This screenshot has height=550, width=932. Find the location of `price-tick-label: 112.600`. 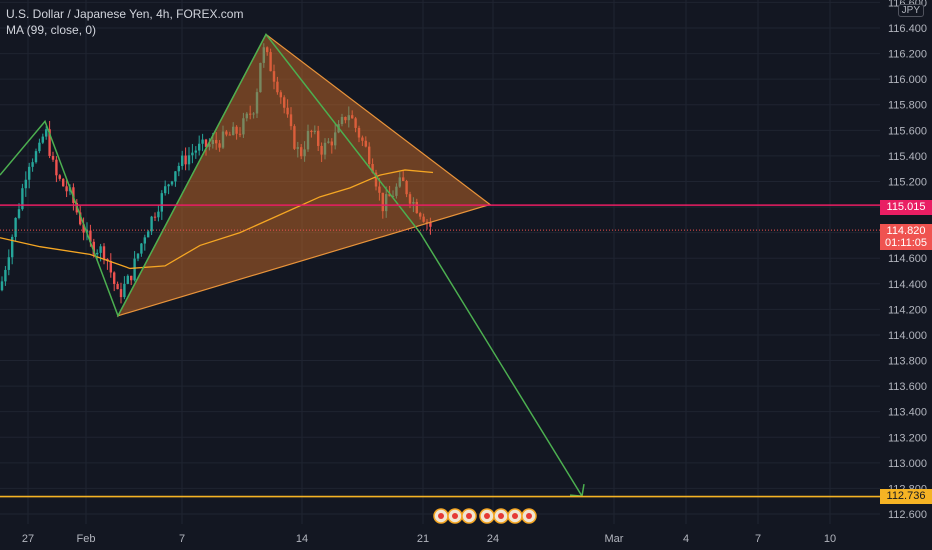

price-tick-label: 112.600 is located at coordinates (907, 515).